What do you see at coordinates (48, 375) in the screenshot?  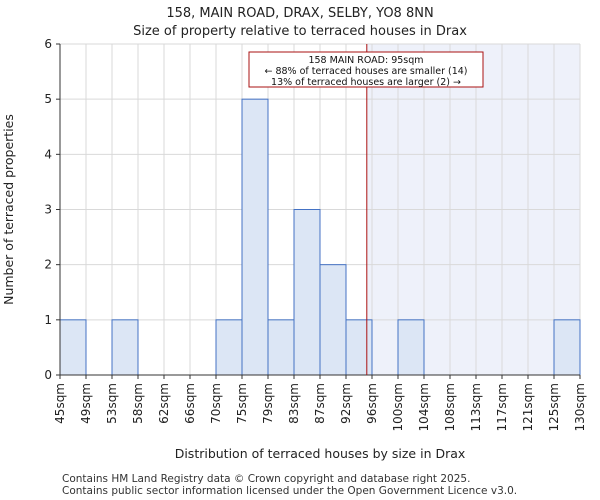 I see `y-tick-label: 0` at bounding box center [48, 375].